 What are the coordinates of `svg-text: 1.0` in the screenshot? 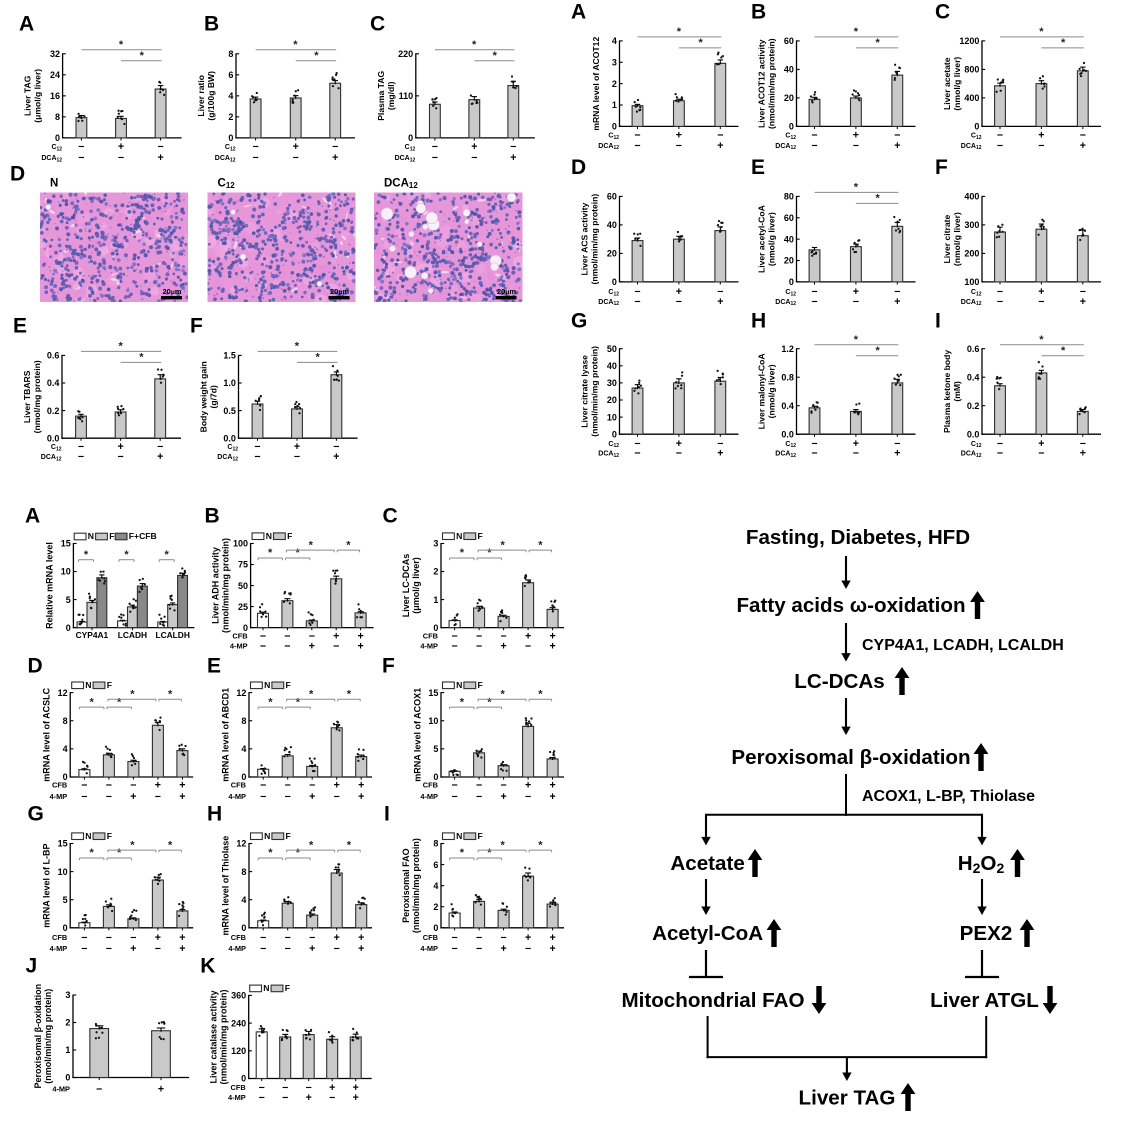 It's located at (229, 383).